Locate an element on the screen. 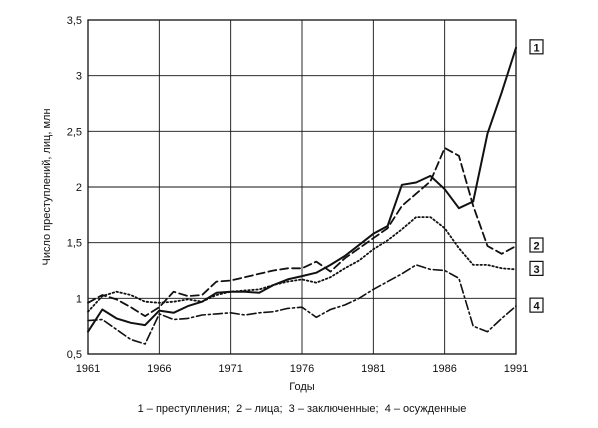 The width and height of the screenshot is (598, 428). x-tick-label: 1976 is located at coordinates (302, 369).